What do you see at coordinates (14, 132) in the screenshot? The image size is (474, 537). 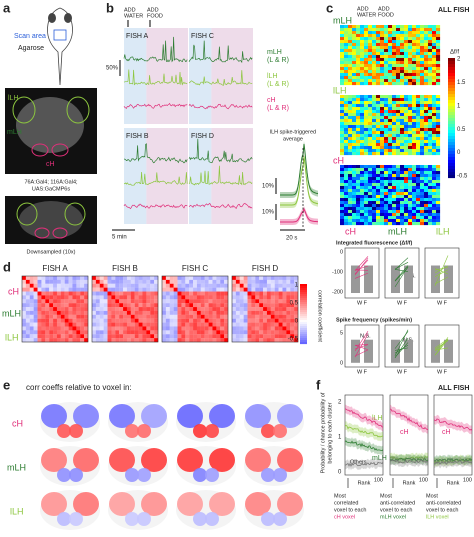 I see `label: mLH` at bounding box center [14, 132].